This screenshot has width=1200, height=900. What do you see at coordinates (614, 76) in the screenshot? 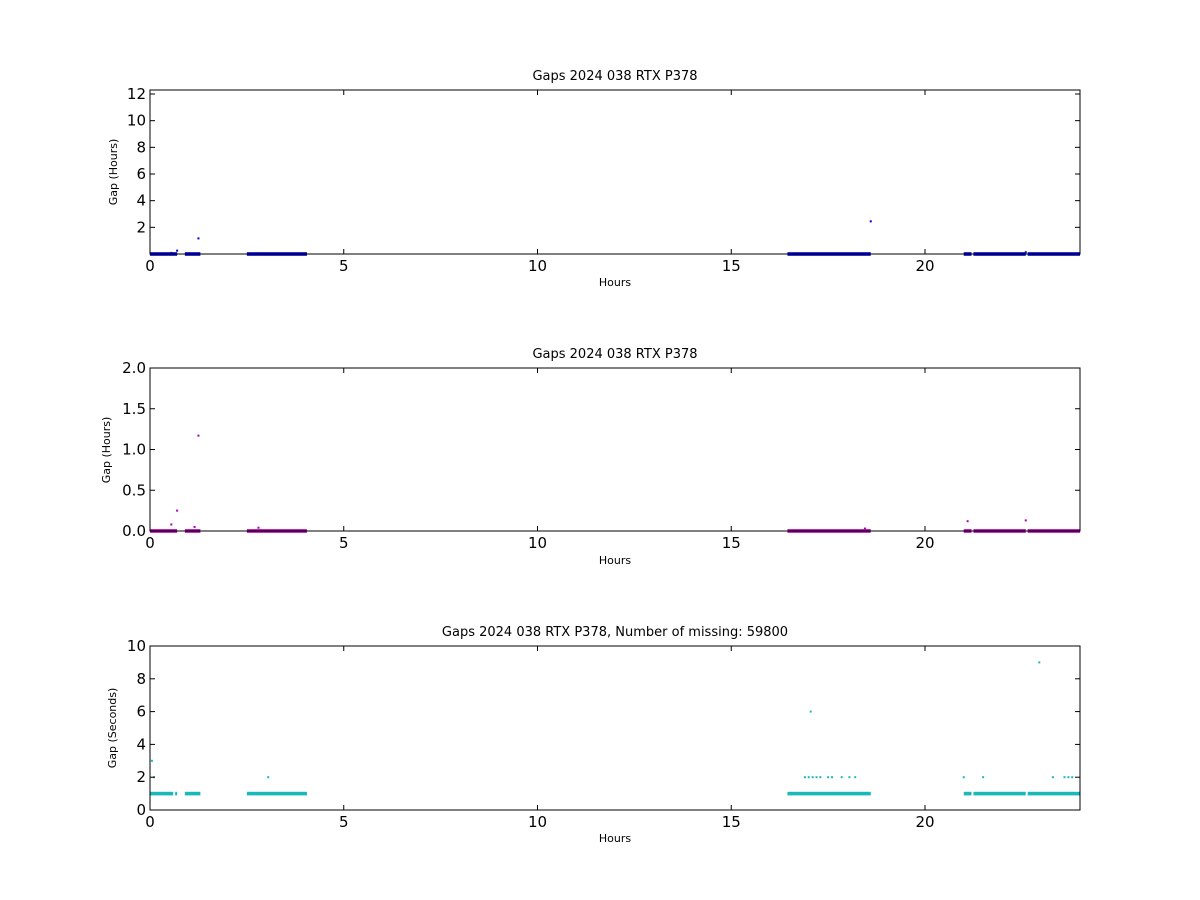
I see `panel-1-title: Gaps 2024 038 RTX P378` at bounding box center [614, 76].